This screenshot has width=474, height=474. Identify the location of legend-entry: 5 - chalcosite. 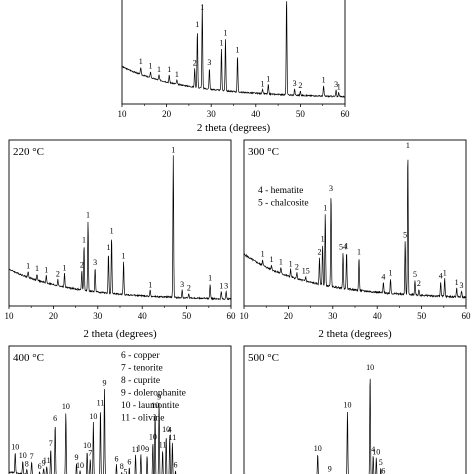
(283, 204).